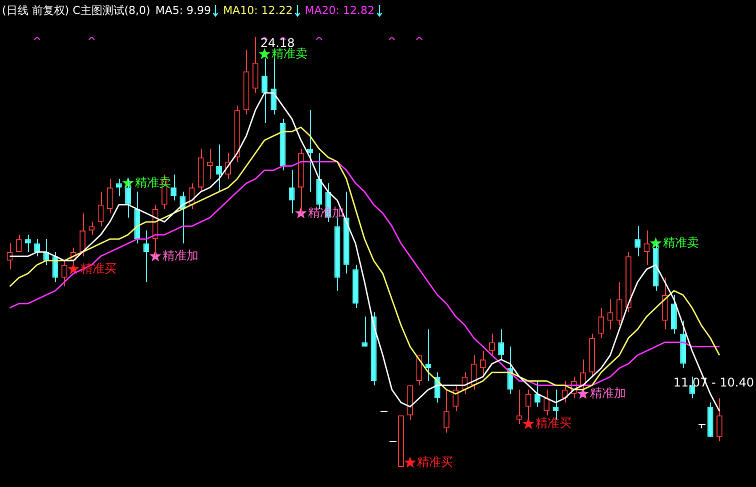 This screenshot has width=756, height=487. I want to click on text: MA5: 9.99, so click(183, 10).